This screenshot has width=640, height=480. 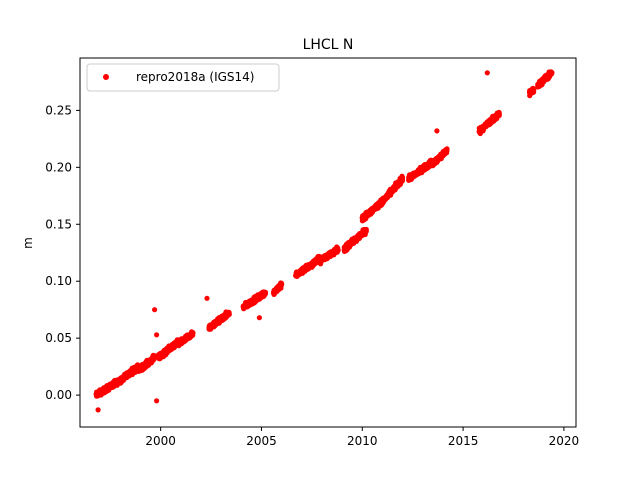 I want to click on legend-label: repro2018a (IGS14), so click(x=195, y=77).